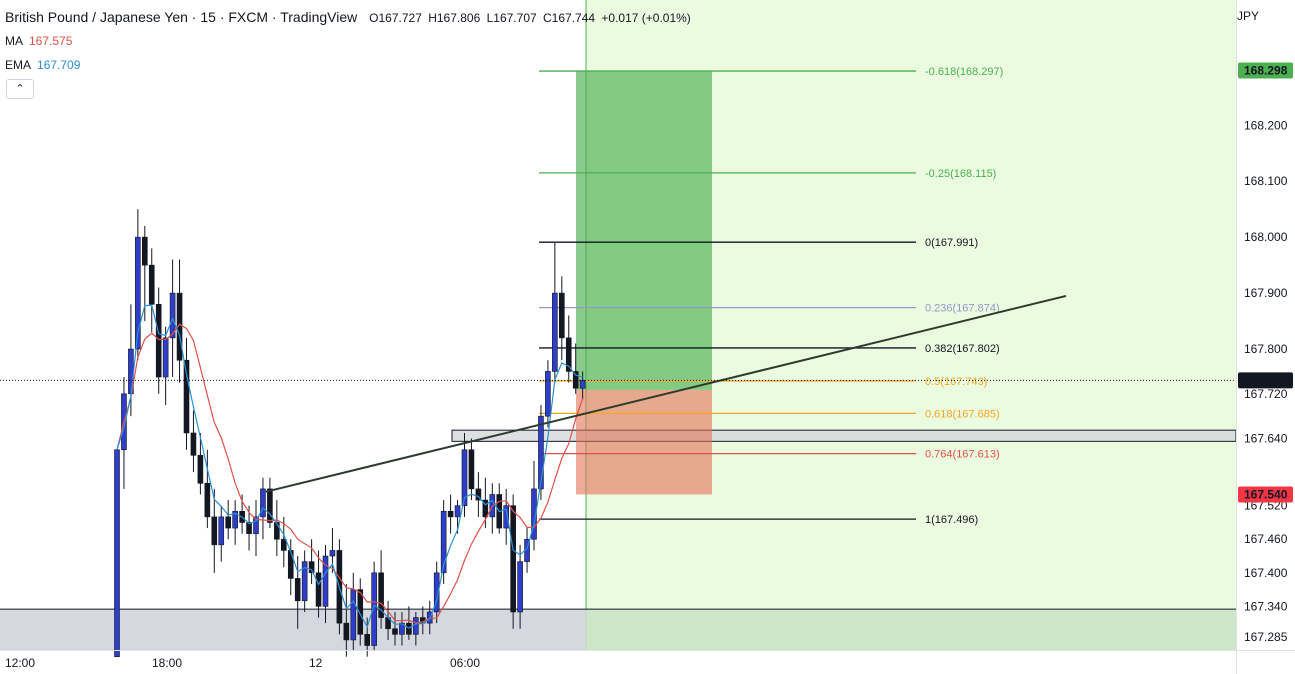 This screenshot has height=674, width=1295. I want to click on ma-indicator-label: MA, so click(14, 41).